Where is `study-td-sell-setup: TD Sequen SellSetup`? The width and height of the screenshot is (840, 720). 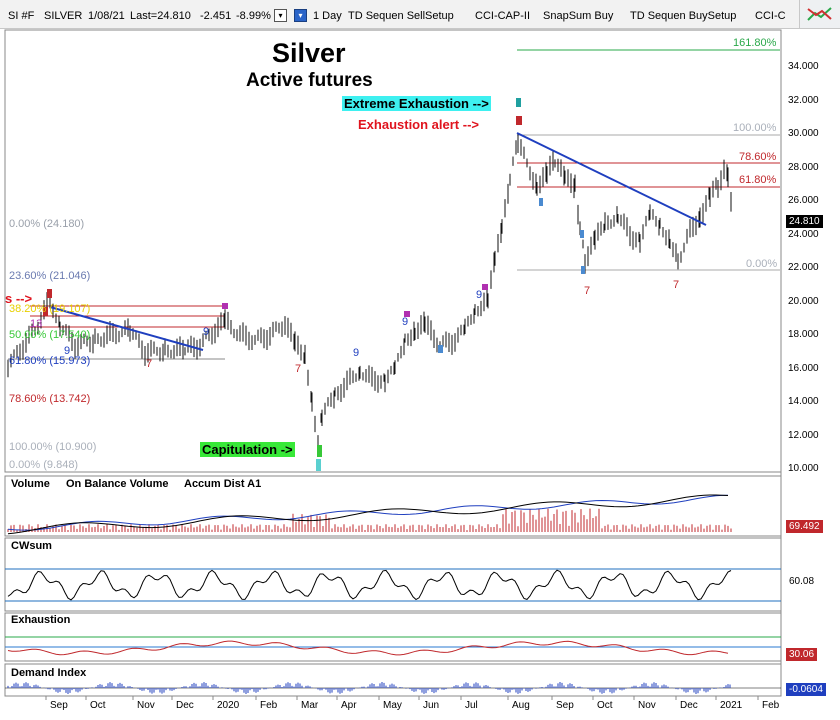 study-td-sell-setup: TD Sequen SellSetup is located at coordinates (401, 16).